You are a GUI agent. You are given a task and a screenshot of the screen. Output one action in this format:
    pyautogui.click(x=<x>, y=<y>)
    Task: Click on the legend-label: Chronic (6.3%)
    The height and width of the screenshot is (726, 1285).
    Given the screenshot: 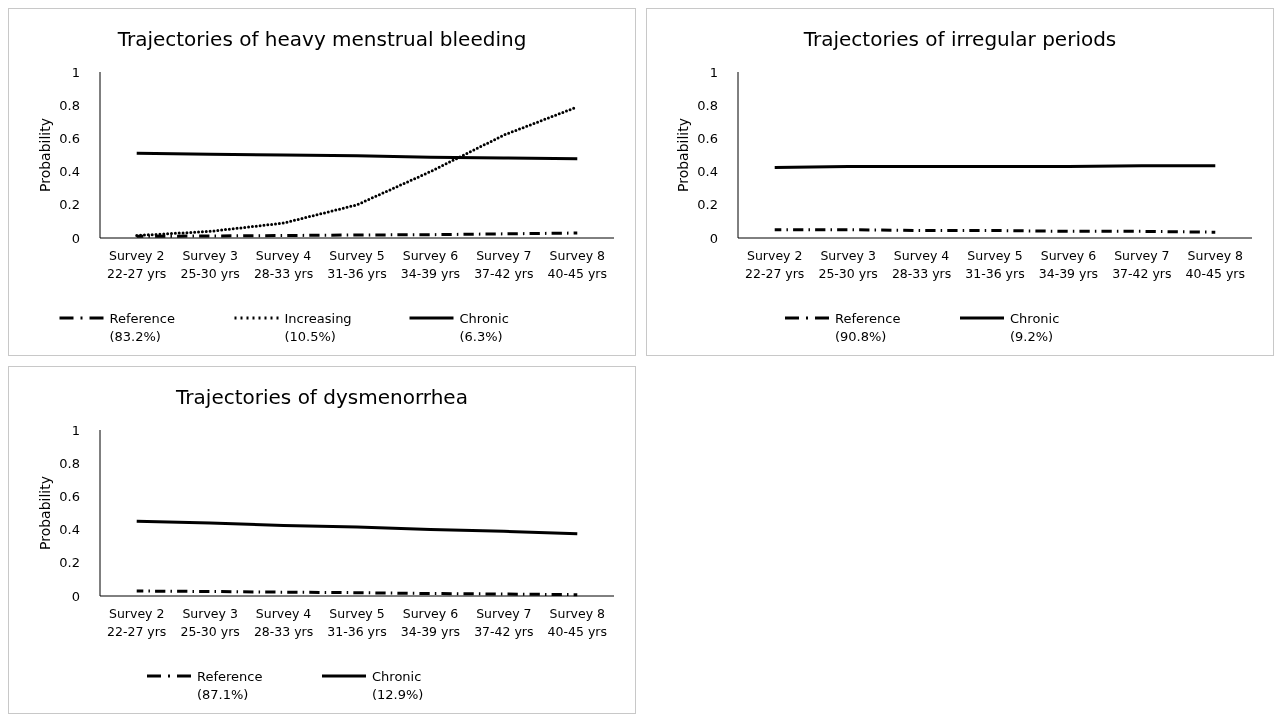 What is the action you would take?
    pyautogui.click(x=484, y=327)
    